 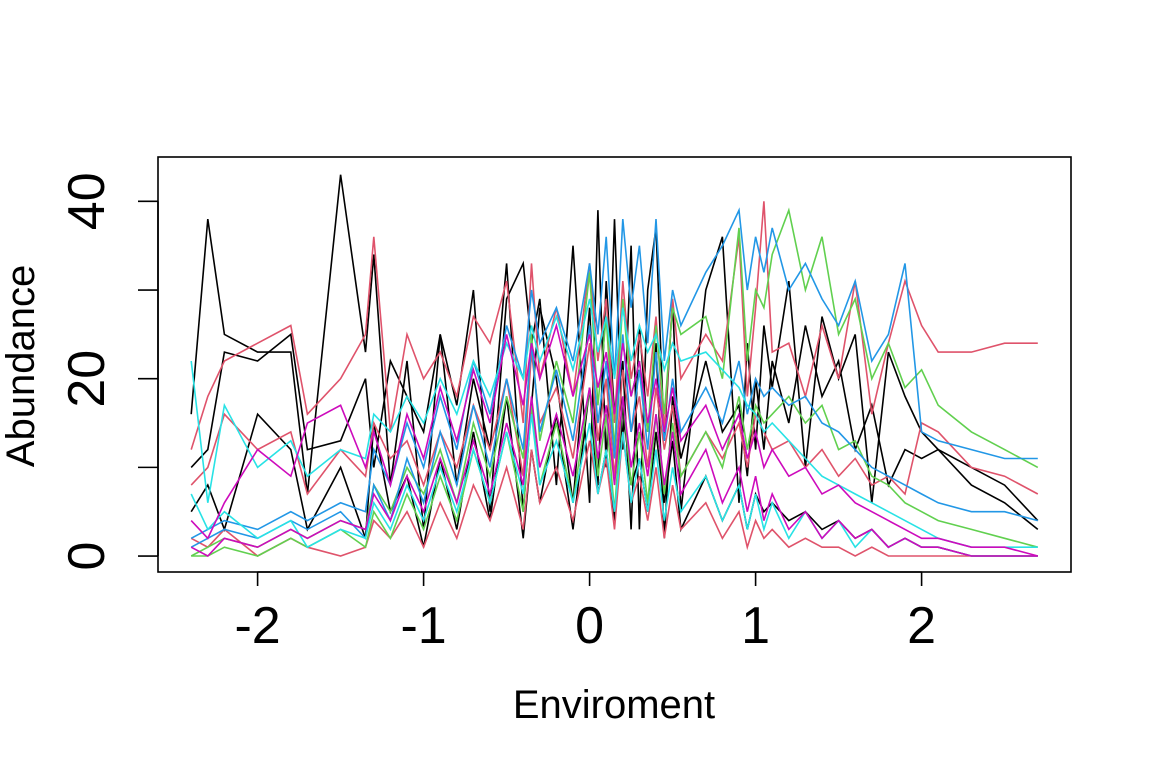 What do you see at coordinates (87, 556) in the screenshot?
I see `y-tick-label: 0` at bounding box center [87, 556].